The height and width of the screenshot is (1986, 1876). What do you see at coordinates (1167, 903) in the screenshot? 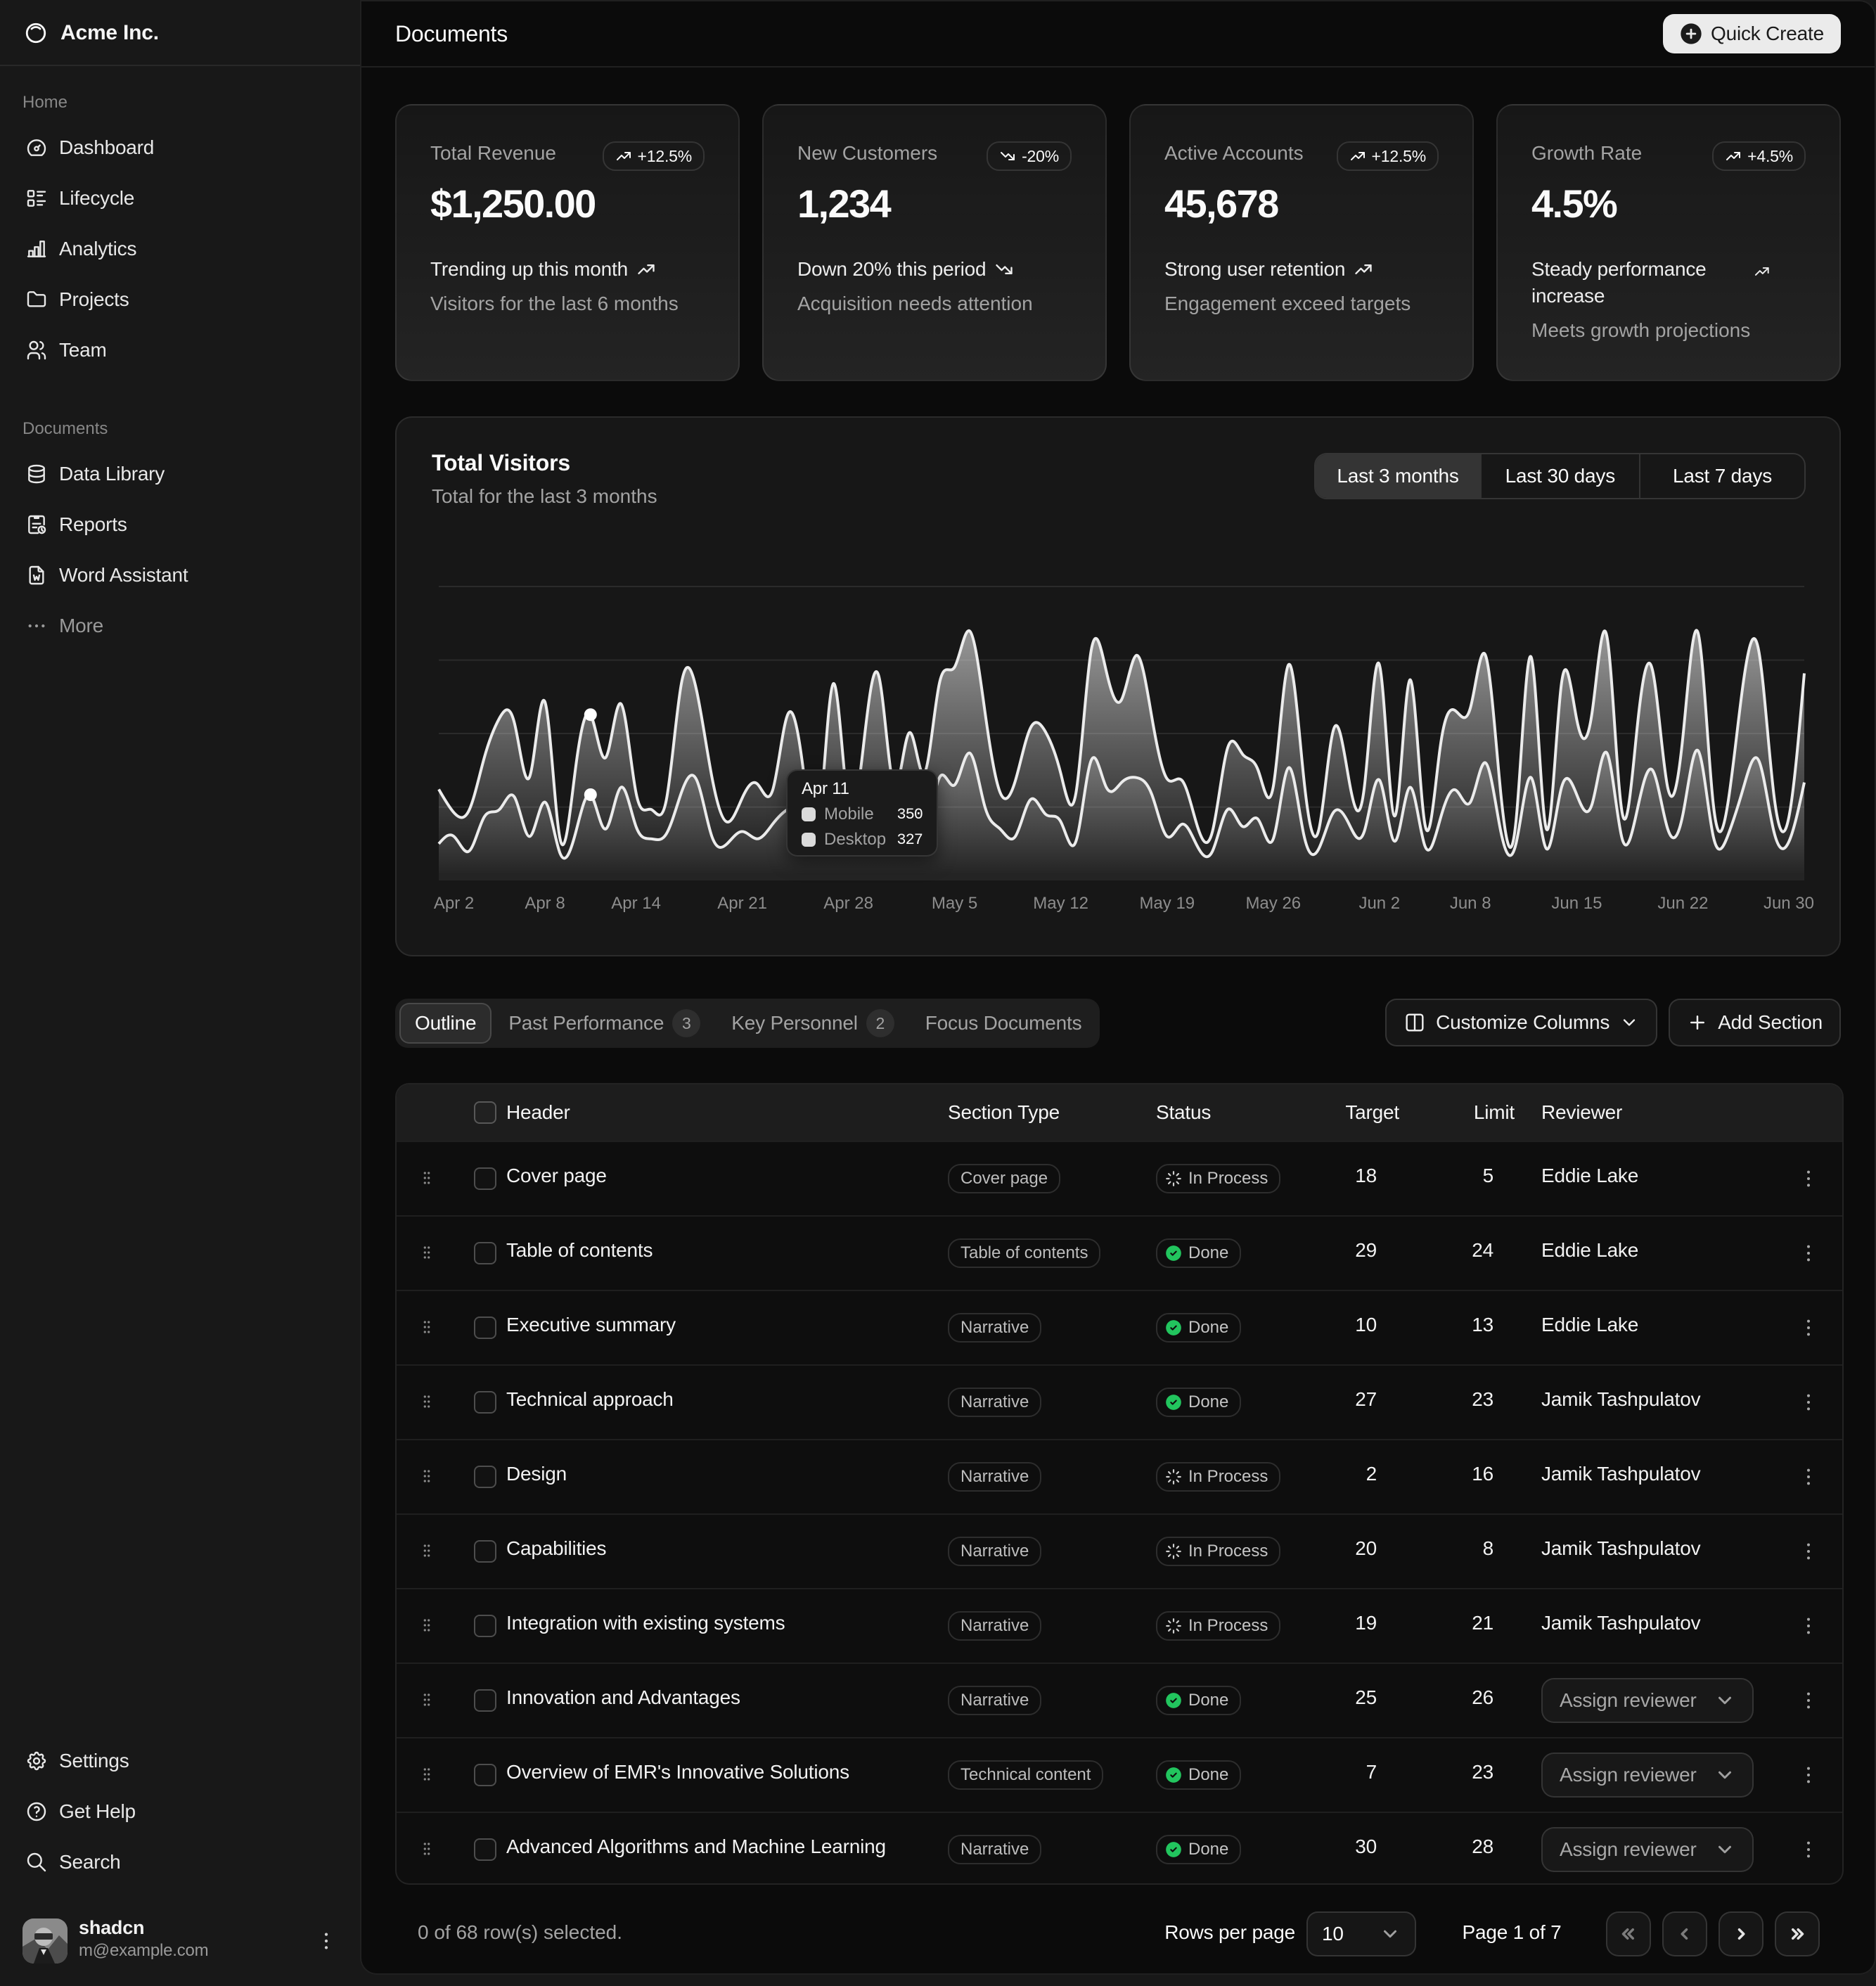
I see `svg-text: May 19` at bounding box center [1167, 903].